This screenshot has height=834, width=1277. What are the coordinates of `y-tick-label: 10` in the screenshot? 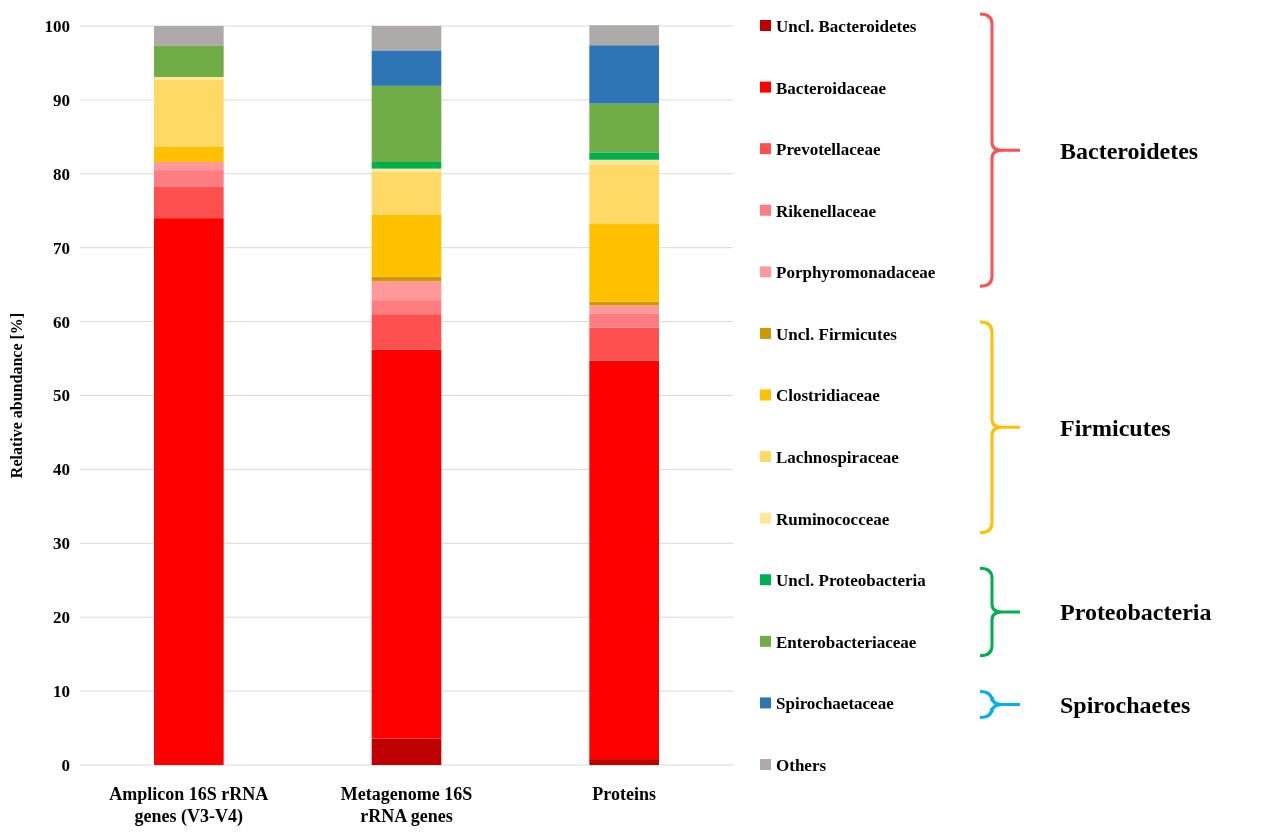 It's located at (61, 692).